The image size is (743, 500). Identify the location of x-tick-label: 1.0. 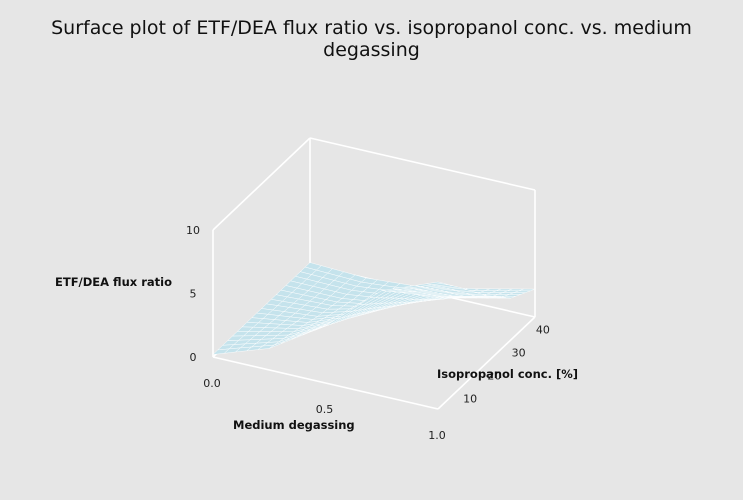
(437, 435).